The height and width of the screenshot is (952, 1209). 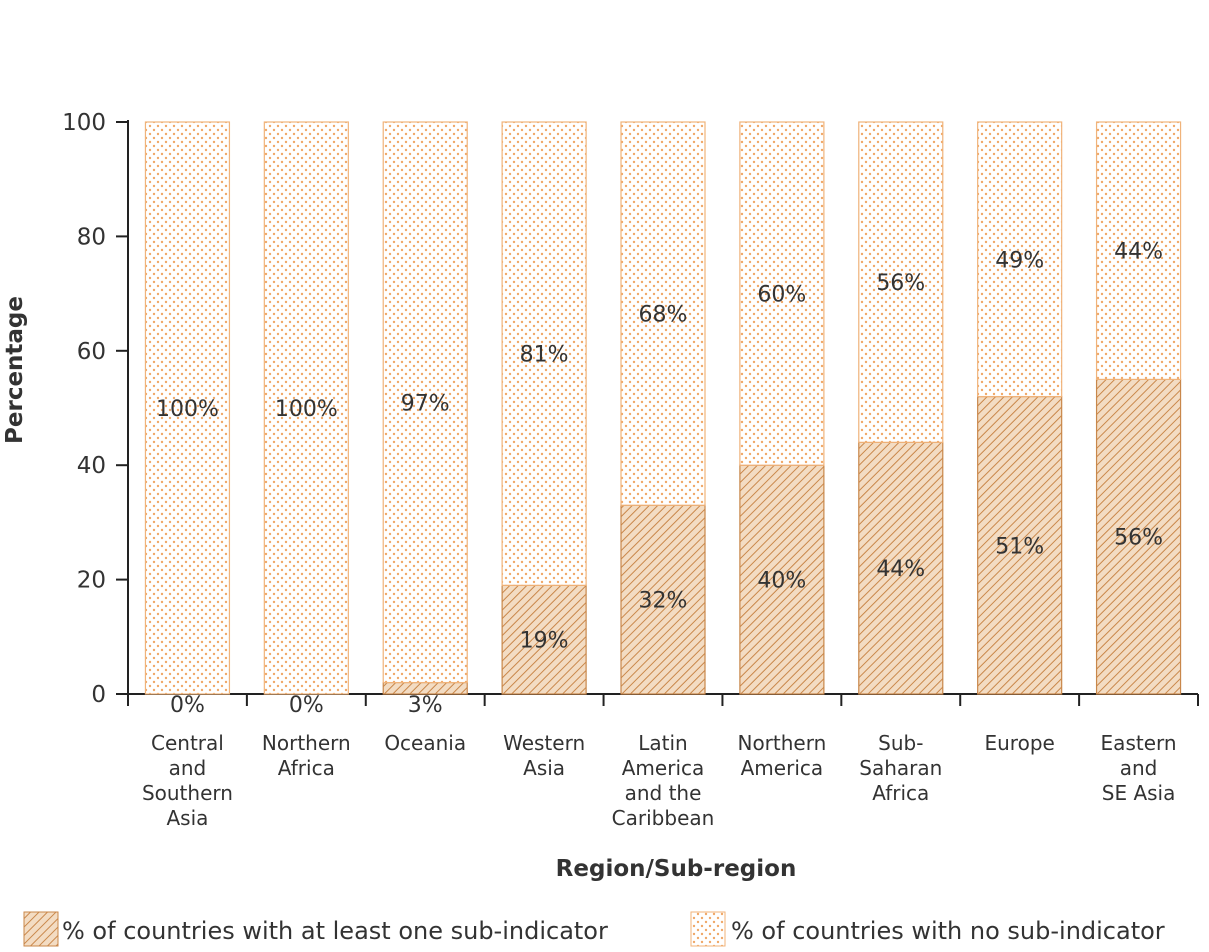 I want to click on x-tick-label: Europe, so click(x=1019, y=743).